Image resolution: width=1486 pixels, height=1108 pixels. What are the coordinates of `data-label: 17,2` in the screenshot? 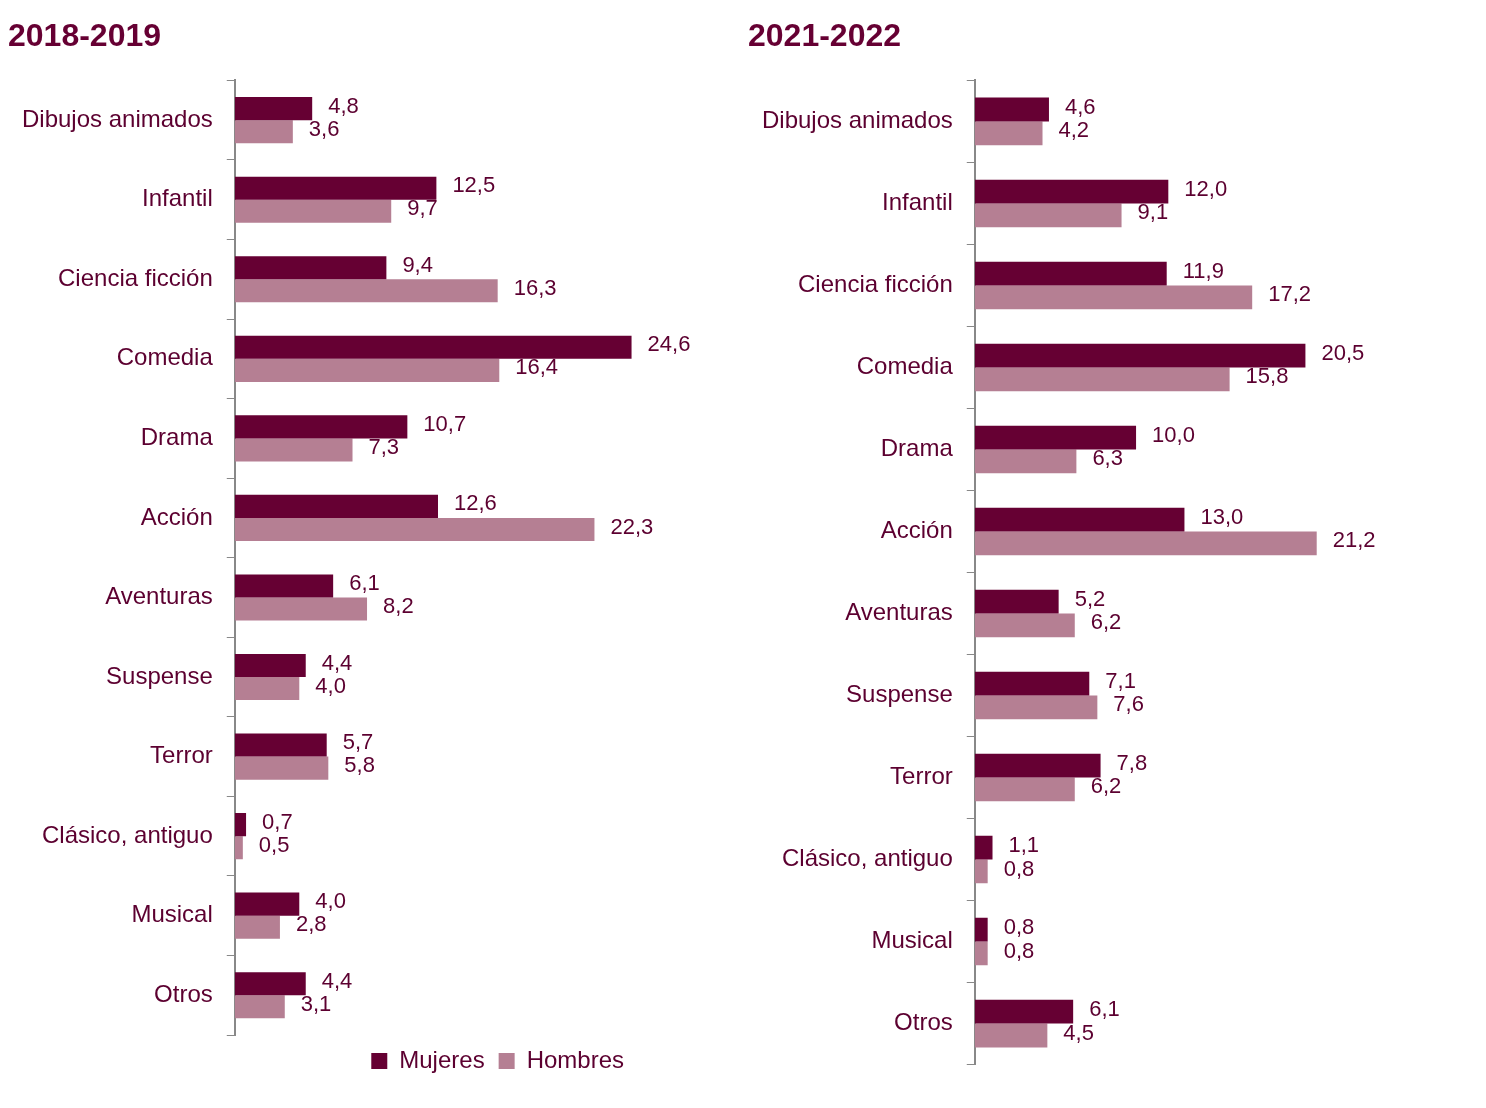 It's located at (1290, 294).